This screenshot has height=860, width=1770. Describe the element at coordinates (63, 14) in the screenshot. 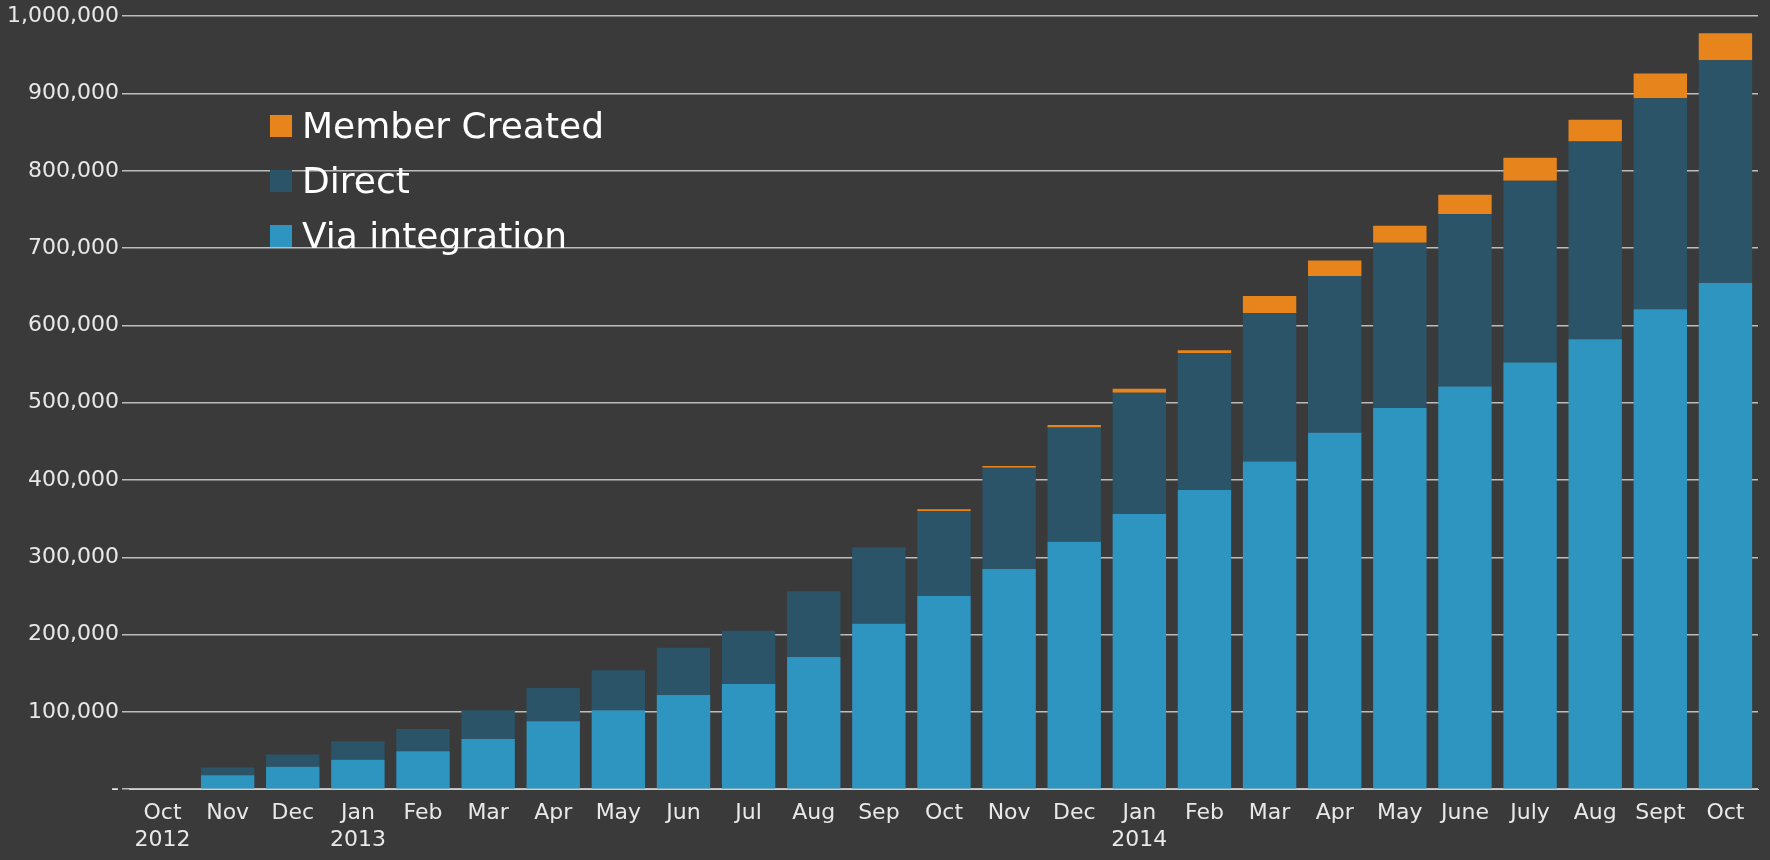

I see `y-tick-label: 1,000,000` at that location.